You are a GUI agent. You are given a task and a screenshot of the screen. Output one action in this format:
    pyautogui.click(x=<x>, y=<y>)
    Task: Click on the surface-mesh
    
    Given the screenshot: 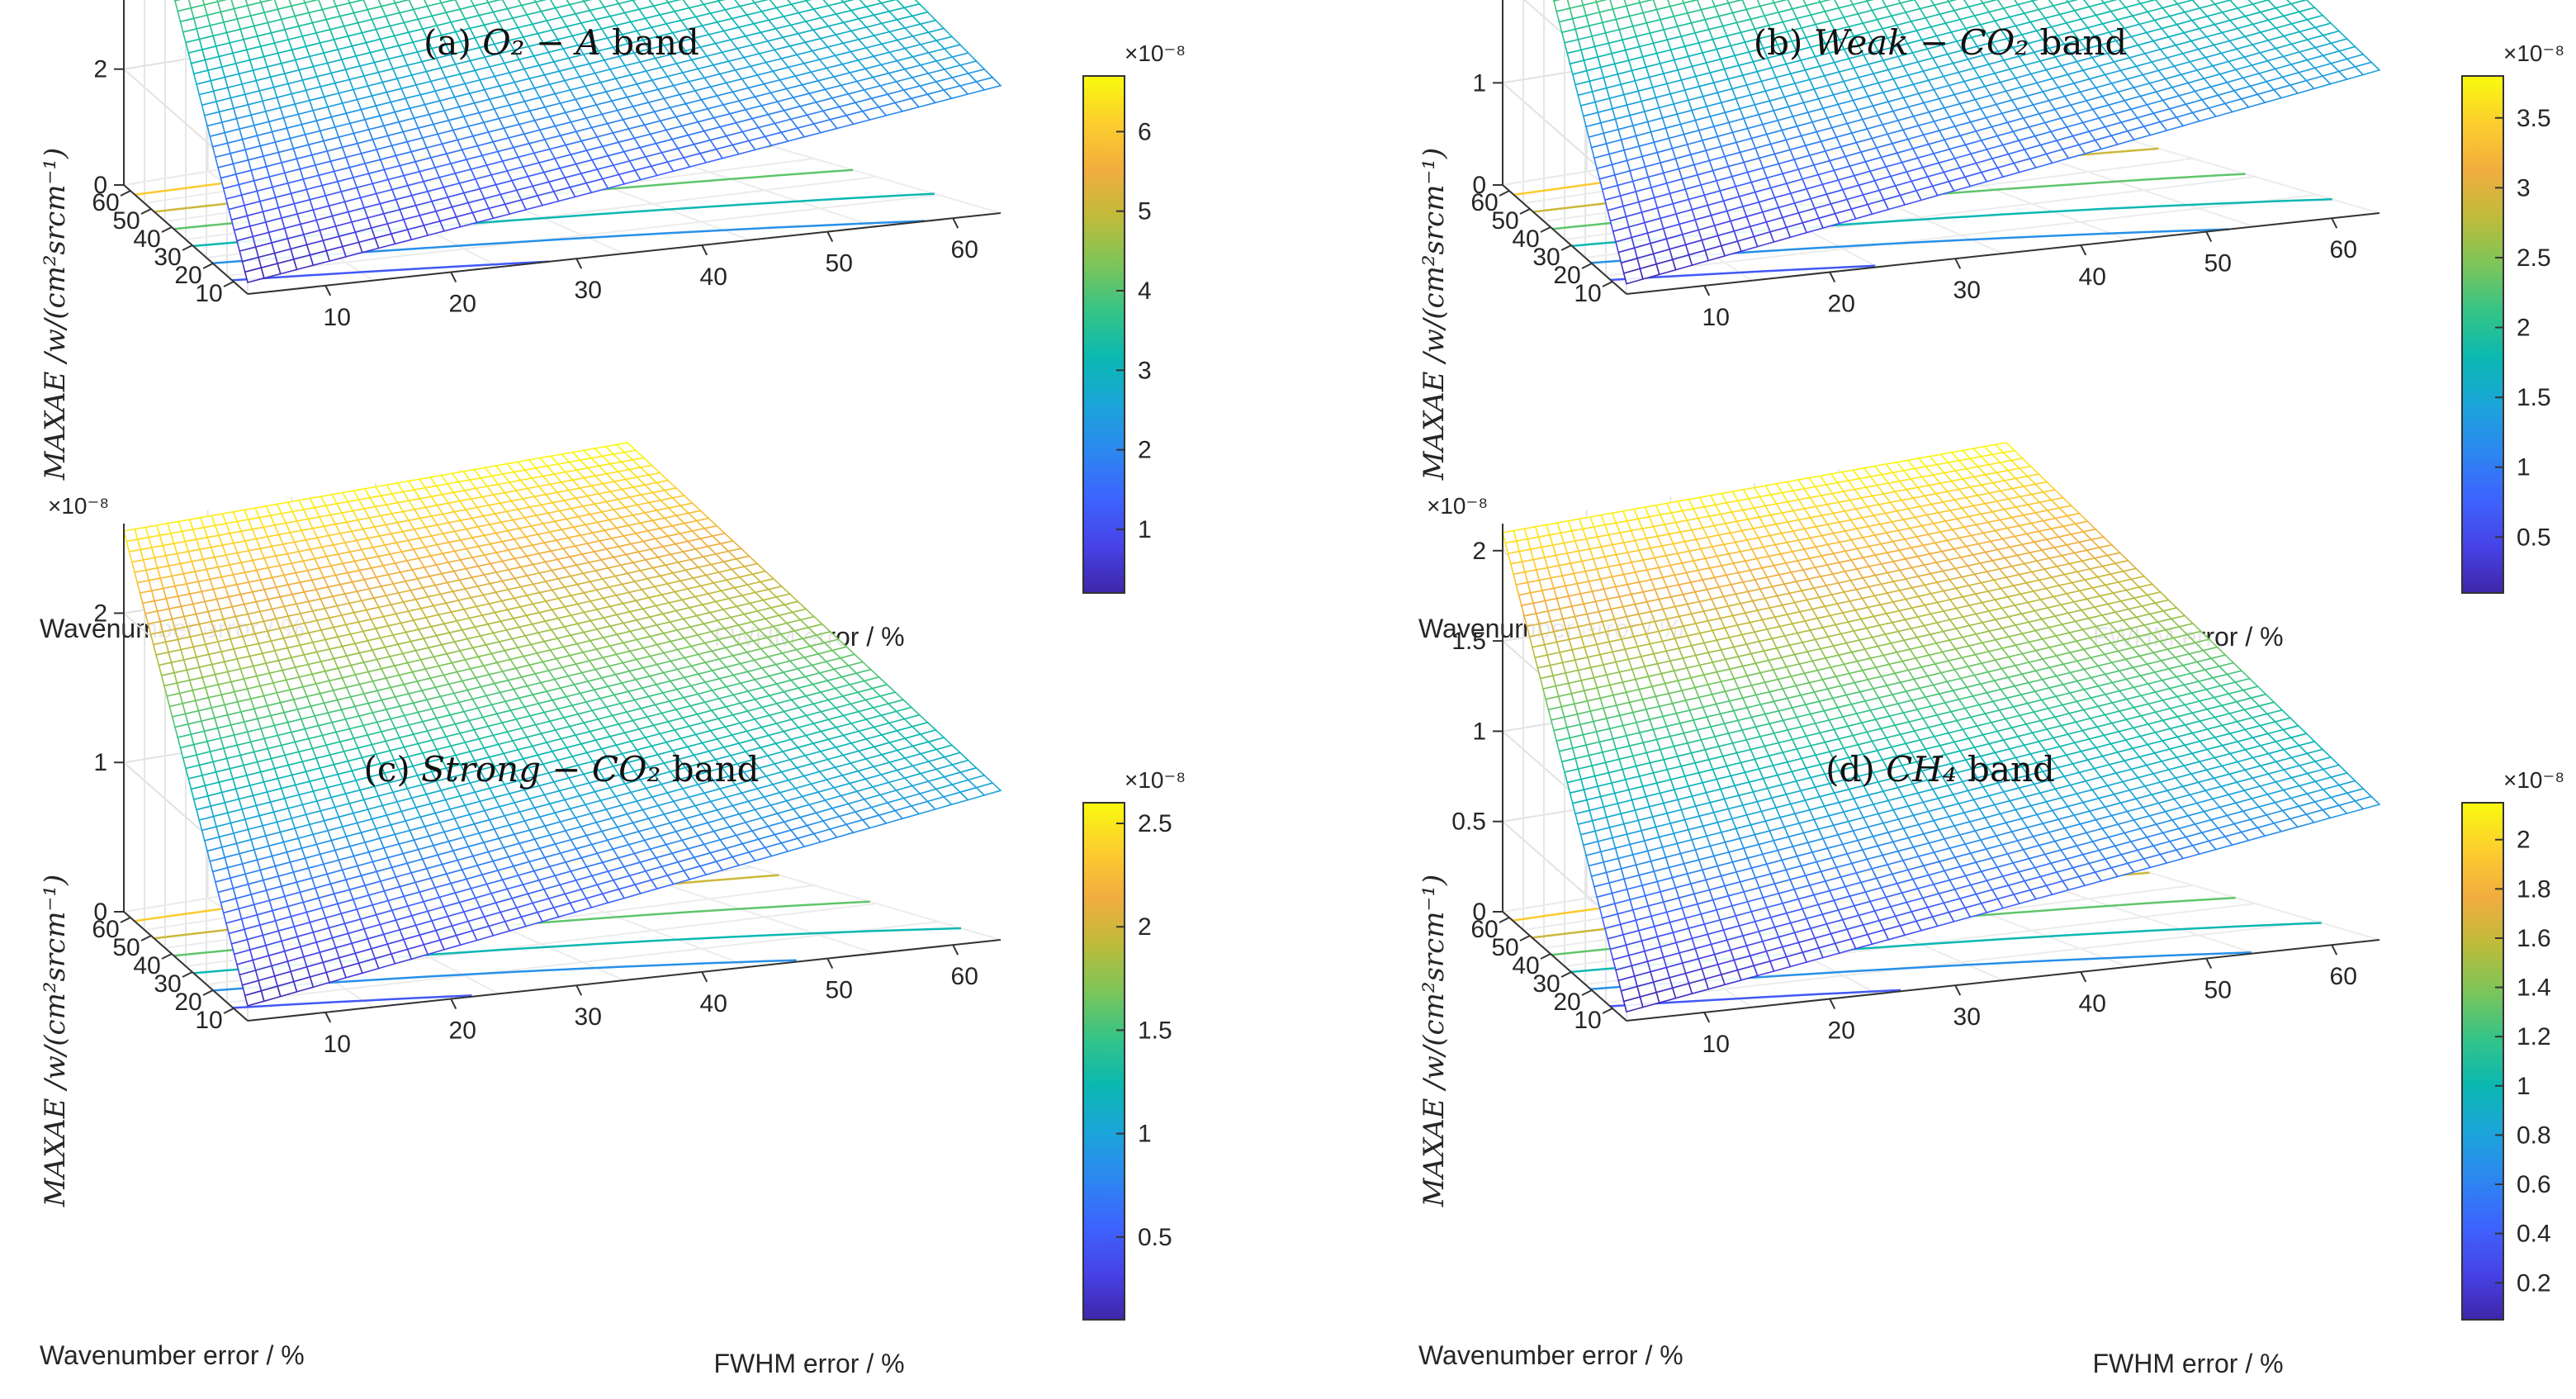 What is the action you would take?
    pyautogui.click(x=587, y=141)
    